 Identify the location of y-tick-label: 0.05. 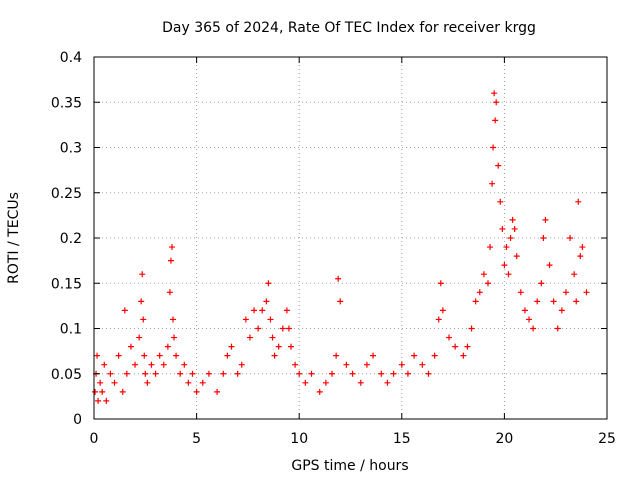
(66, 375).